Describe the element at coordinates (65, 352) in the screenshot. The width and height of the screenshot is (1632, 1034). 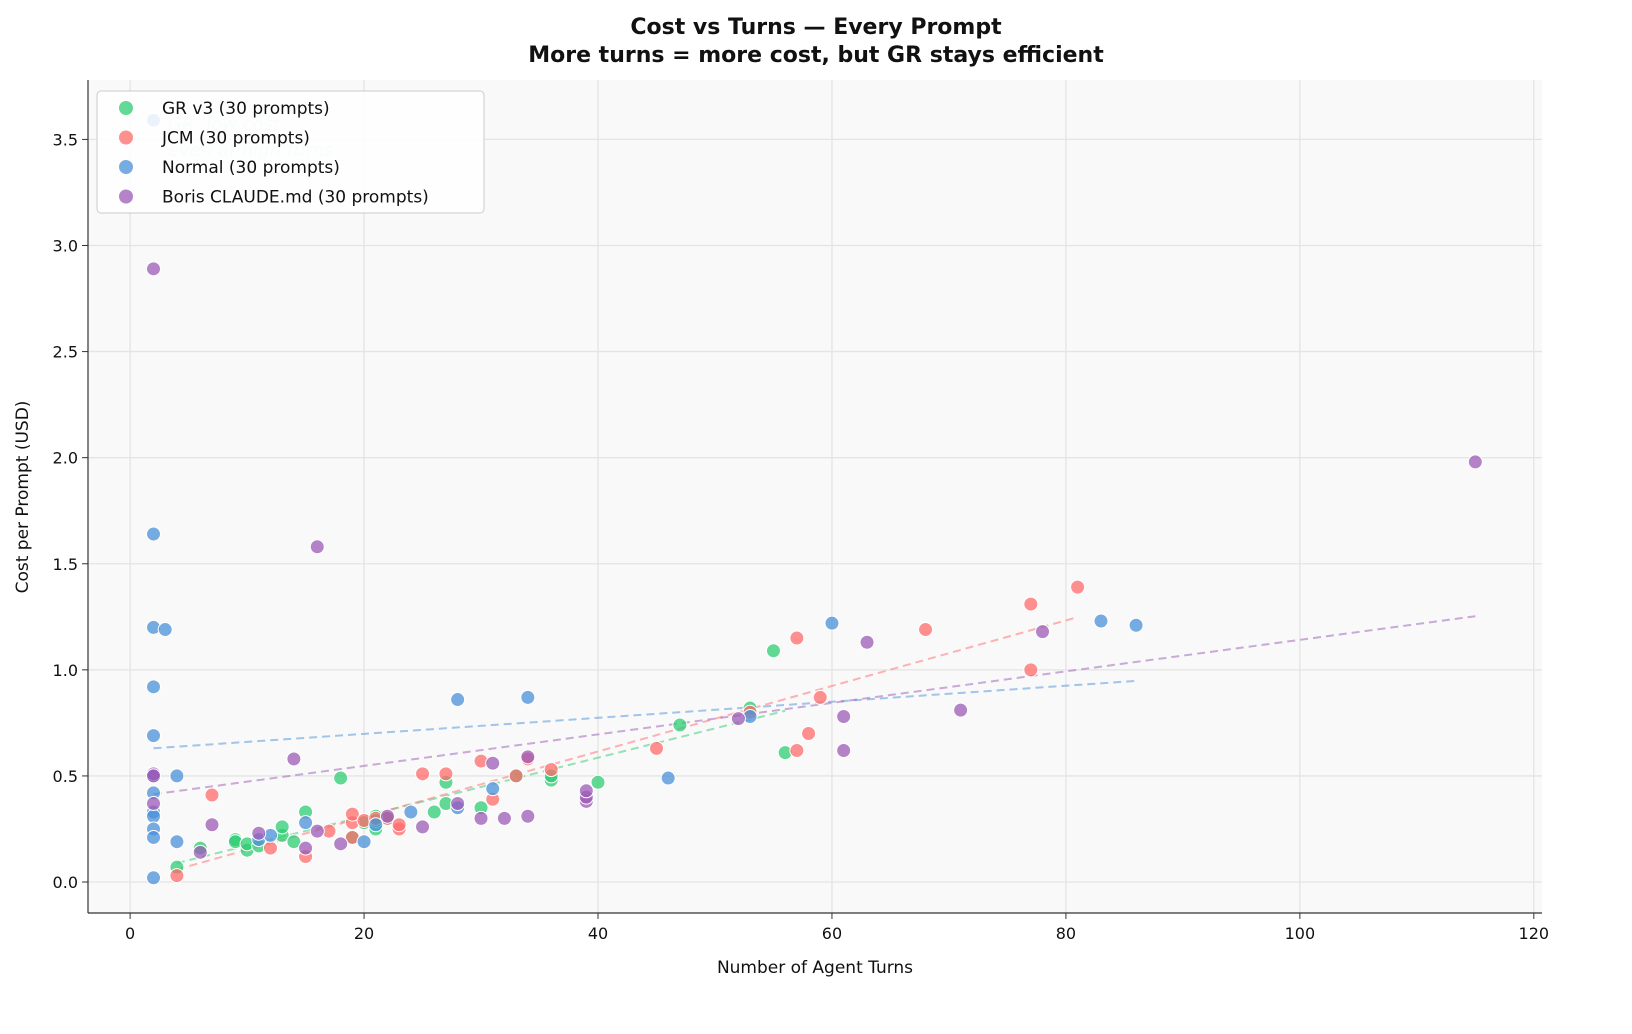
I see `y-tick-label: 2.5` at that location.